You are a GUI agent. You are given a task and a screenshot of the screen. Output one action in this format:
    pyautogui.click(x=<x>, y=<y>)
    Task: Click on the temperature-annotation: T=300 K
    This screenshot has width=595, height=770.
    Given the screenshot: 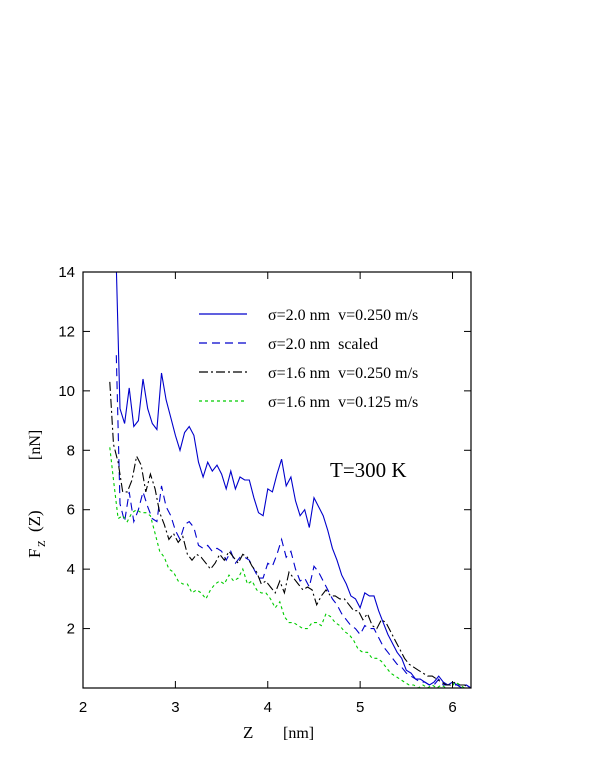 What is the action you would take?
    pyautogui.click(x=368, y=470)
    